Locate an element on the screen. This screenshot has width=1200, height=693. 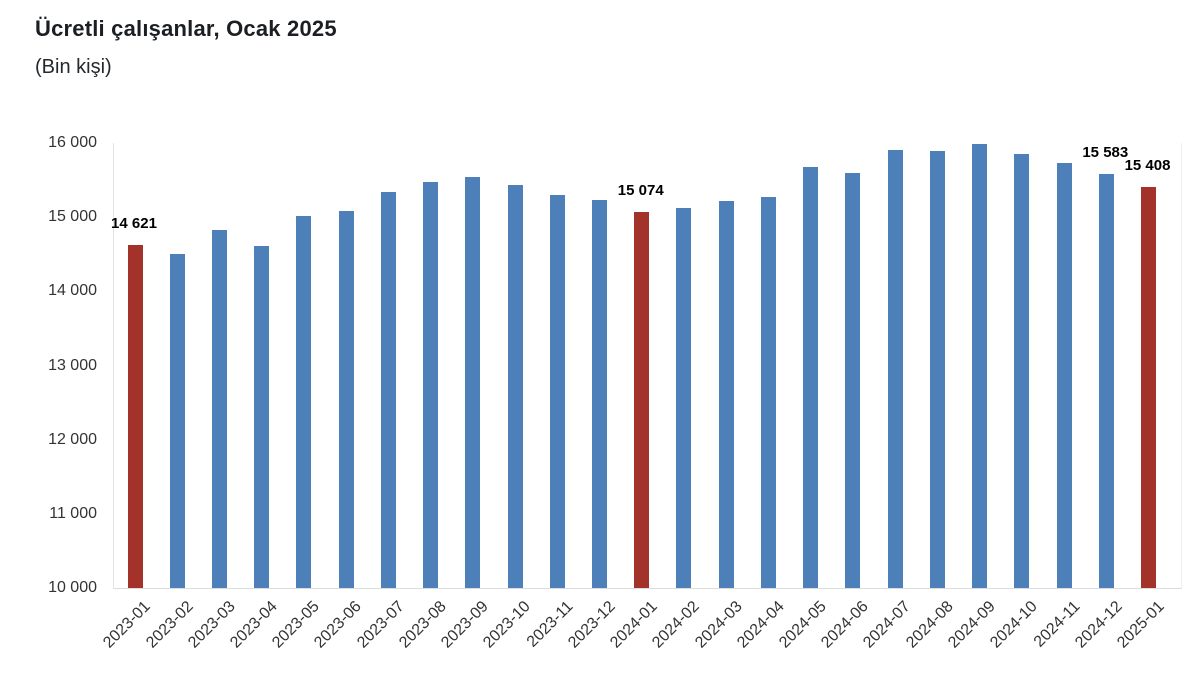
data-label: 15 583 is located at coordinates (1105, 152).